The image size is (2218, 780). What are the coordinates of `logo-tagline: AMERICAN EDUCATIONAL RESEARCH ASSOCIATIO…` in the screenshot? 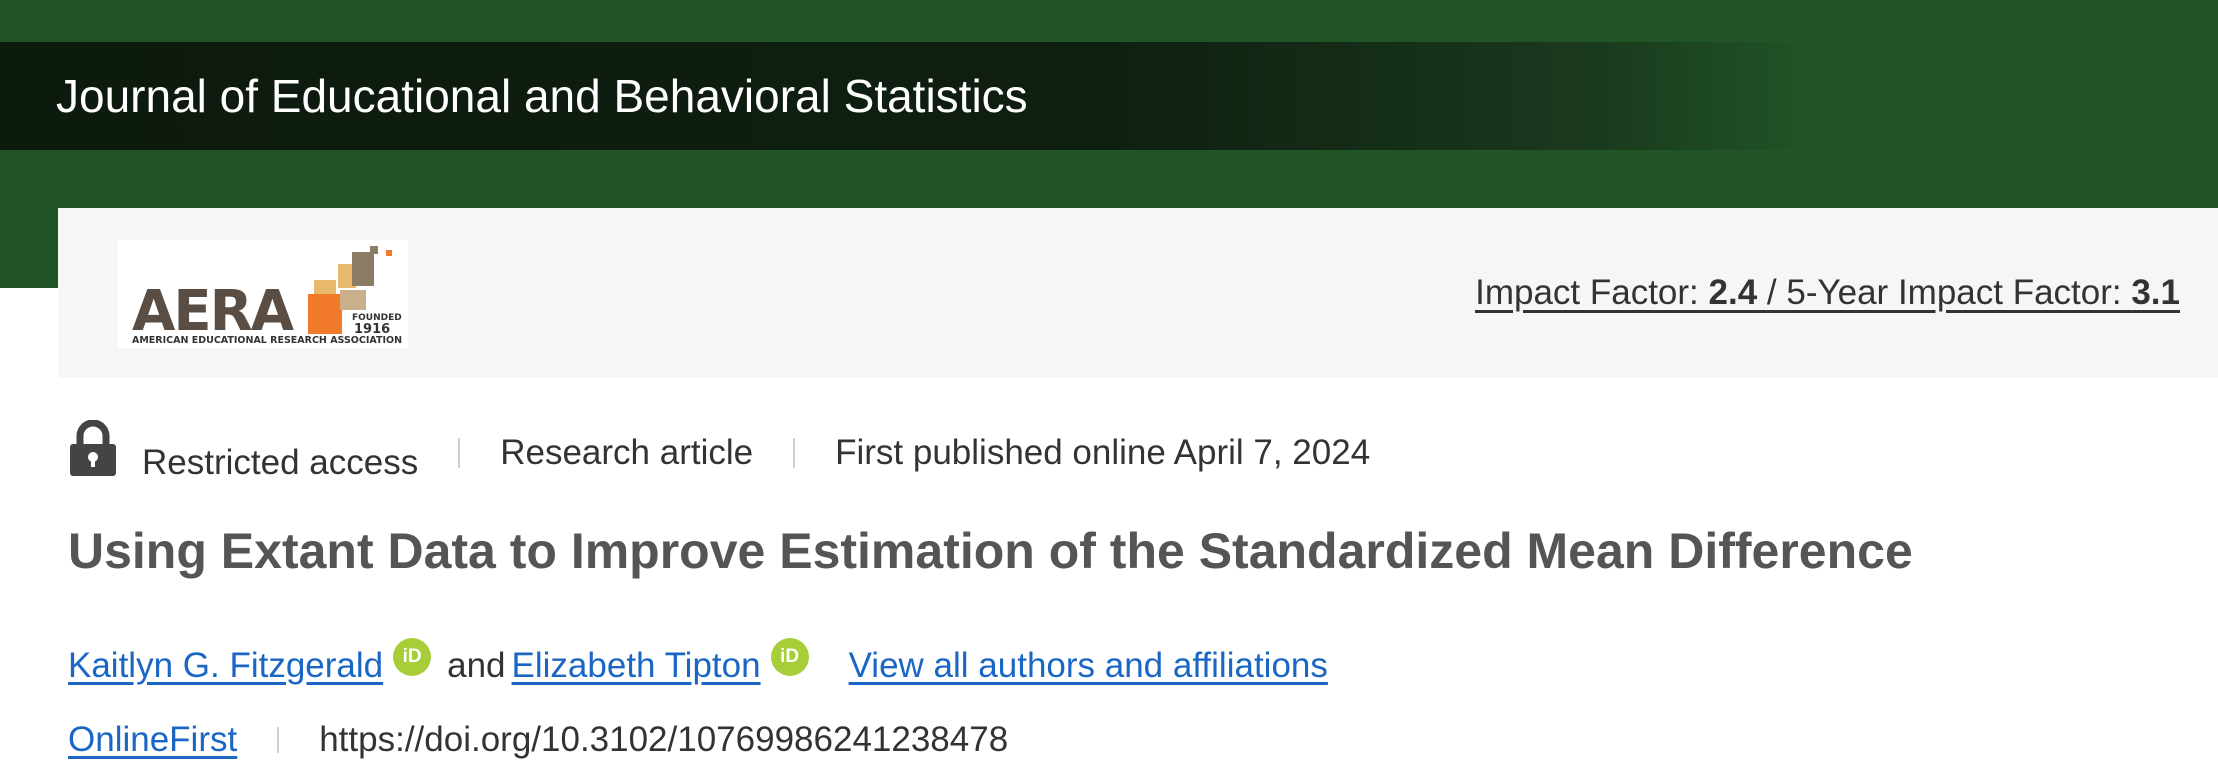 It's located at (267, 340).